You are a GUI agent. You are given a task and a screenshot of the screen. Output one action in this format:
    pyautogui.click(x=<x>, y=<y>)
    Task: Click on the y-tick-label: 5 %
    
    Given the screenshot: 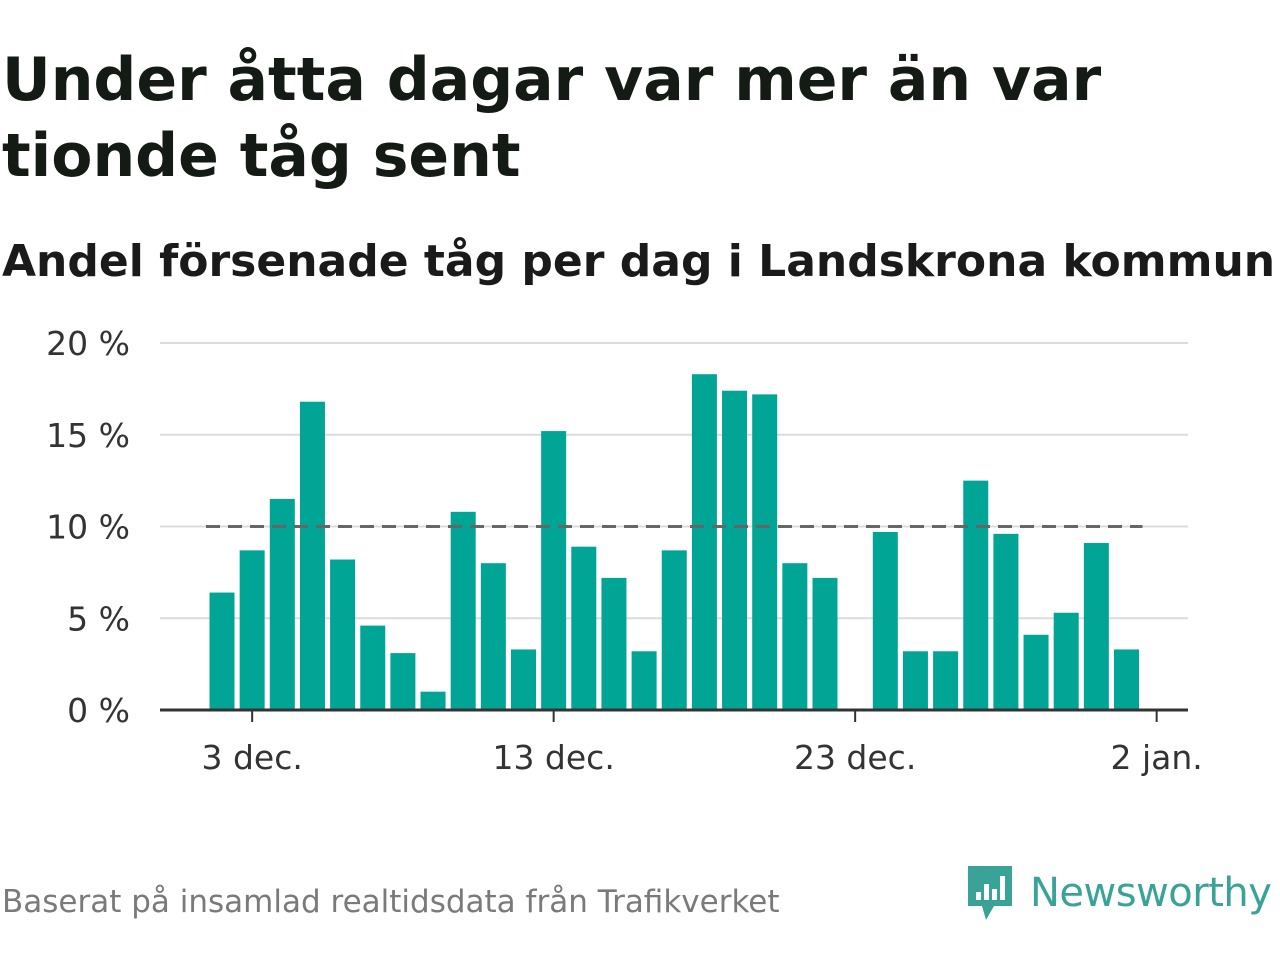 What is the action you would take?
    pyautogui.click(x=98, y=618)
    